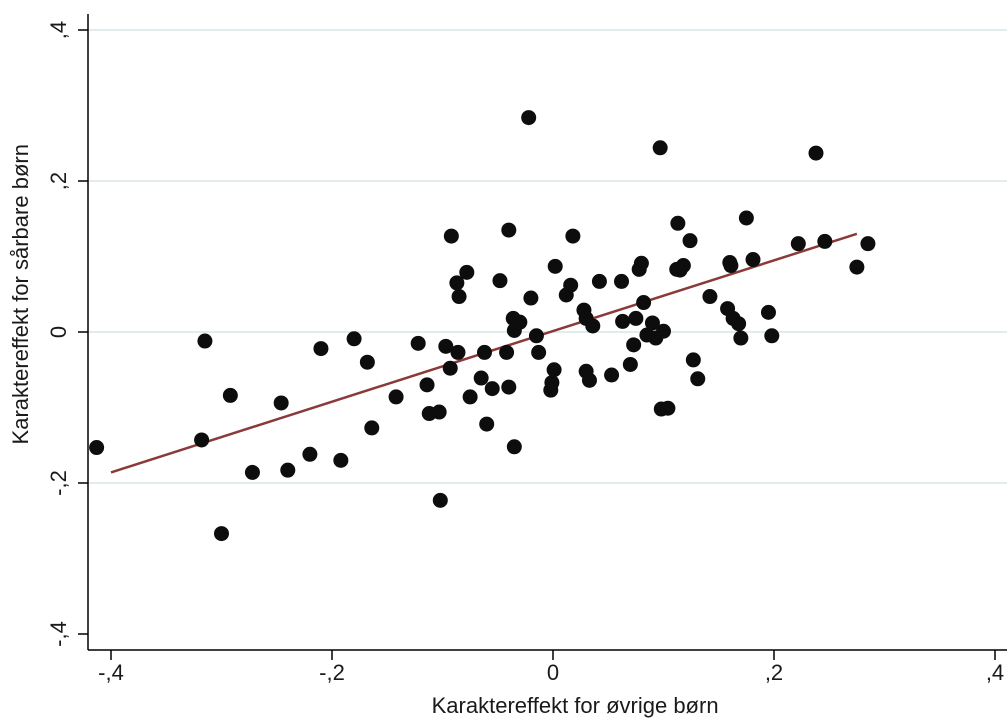 This screenshot has height=724, width=1007. Describe the element at coordinates (58, 30) in the screenshot. I see `y-tick-label: ,4` at that location.